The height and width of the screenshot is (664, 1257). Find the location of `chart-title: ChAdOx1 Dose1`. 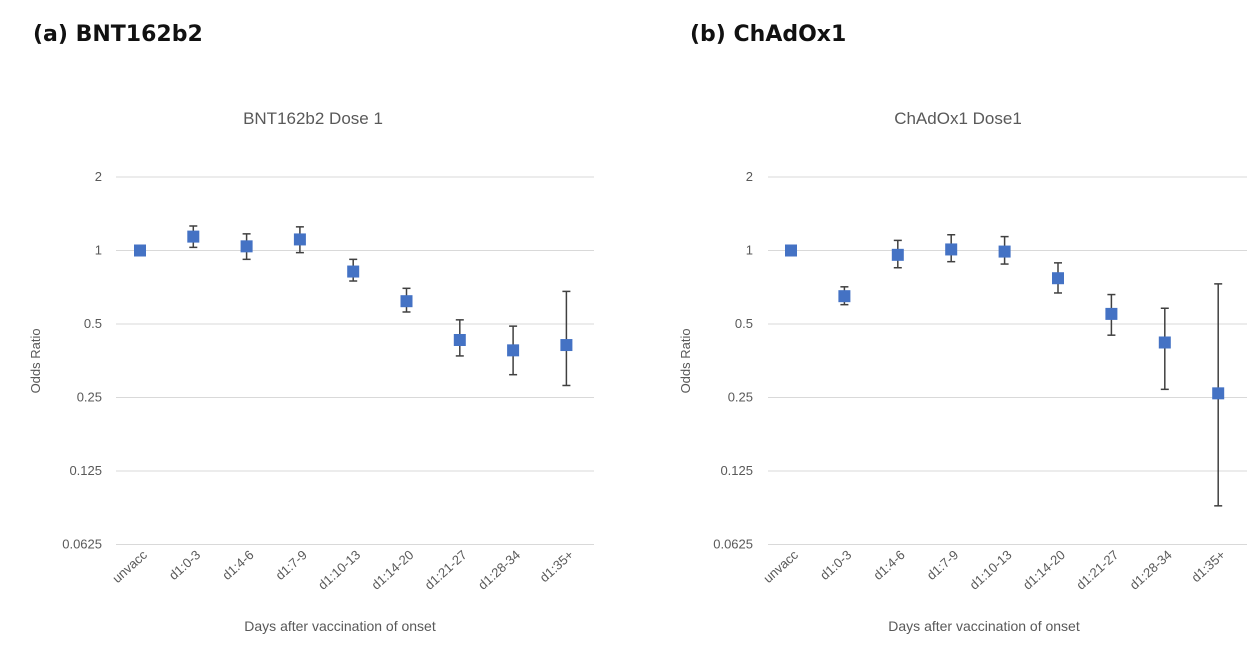

chart-title: ChAdOx1 Dose1 is located at coordinates (958, 118).